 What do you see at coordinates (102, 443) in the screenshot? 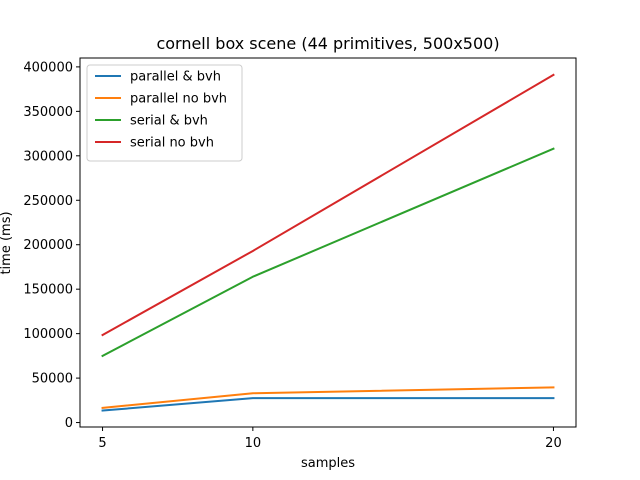
I see `x-tick-label-0: 5` at bounding box center [102, 443].